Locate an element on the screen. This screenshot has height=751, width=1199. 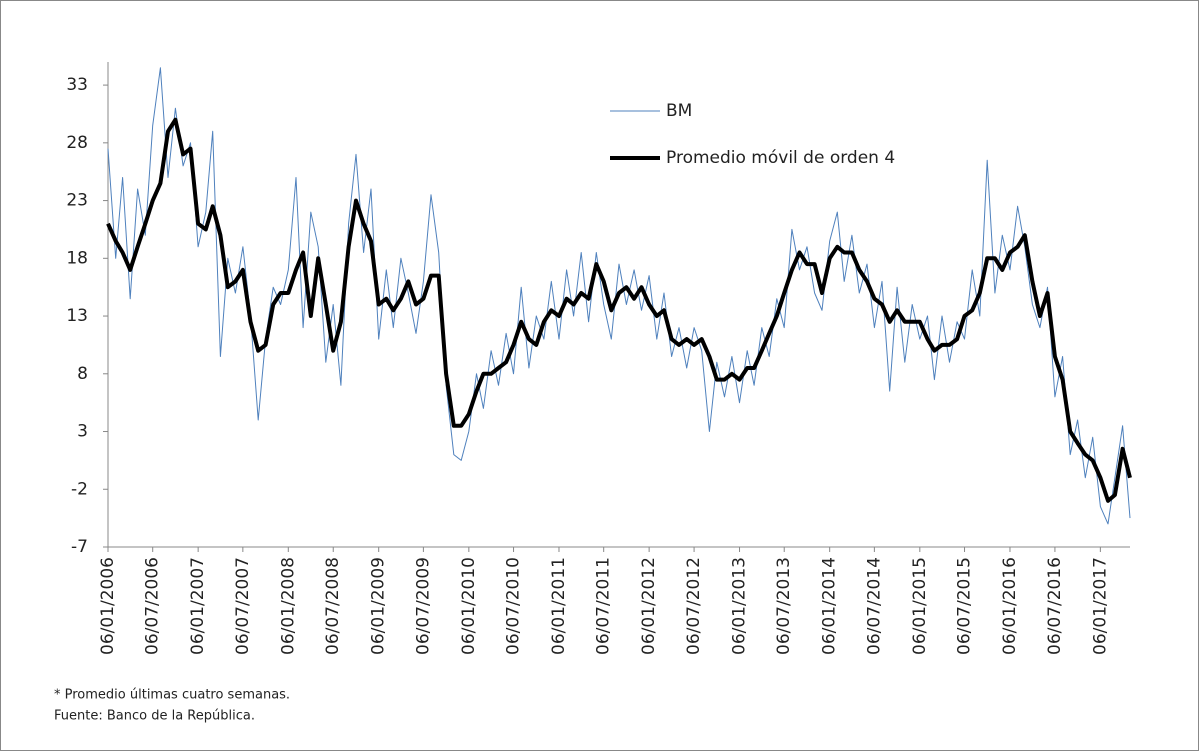
x-tick-label: 06/07/2006 is located at coordinates (153, 606).